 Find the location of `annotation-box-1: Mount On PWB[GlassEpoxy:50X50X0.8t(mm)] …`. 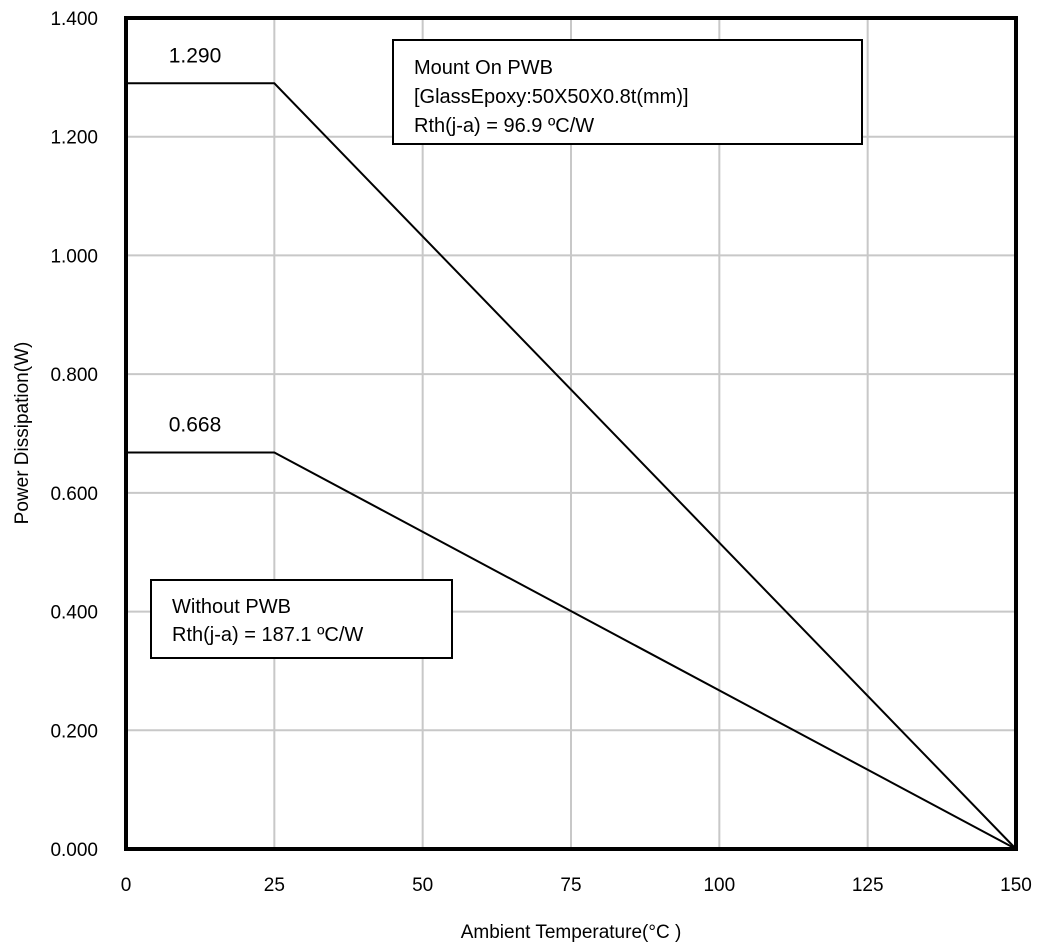

annotation-box-1: Mount On PWB[GlassEpoxy:50X50X0.8t(mm)] … is located at coordinates (627, 92).